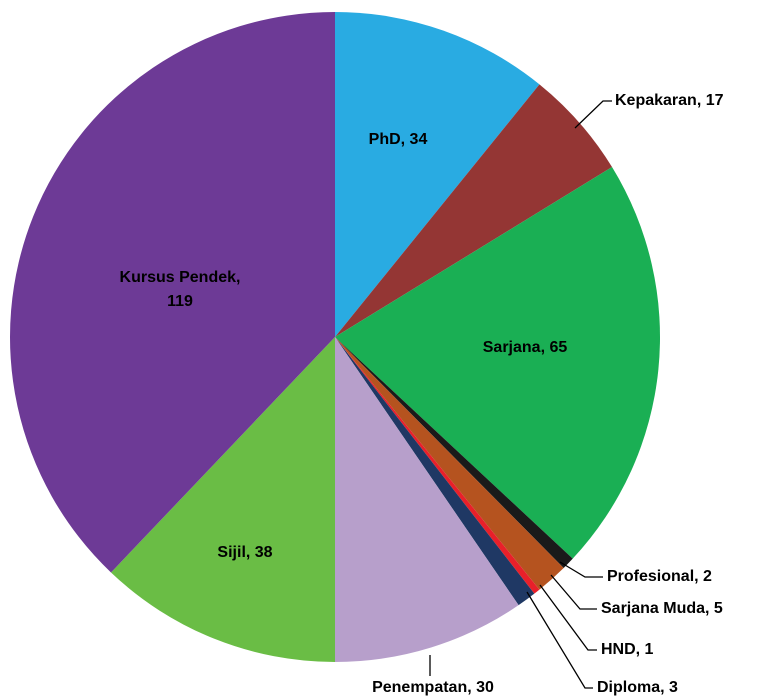 The image size is (778, 699). What do you see at coordinates (637, 687) in the screenshot?
I see `slice-label: Diploma, 3` at bounding box center [637, 687].